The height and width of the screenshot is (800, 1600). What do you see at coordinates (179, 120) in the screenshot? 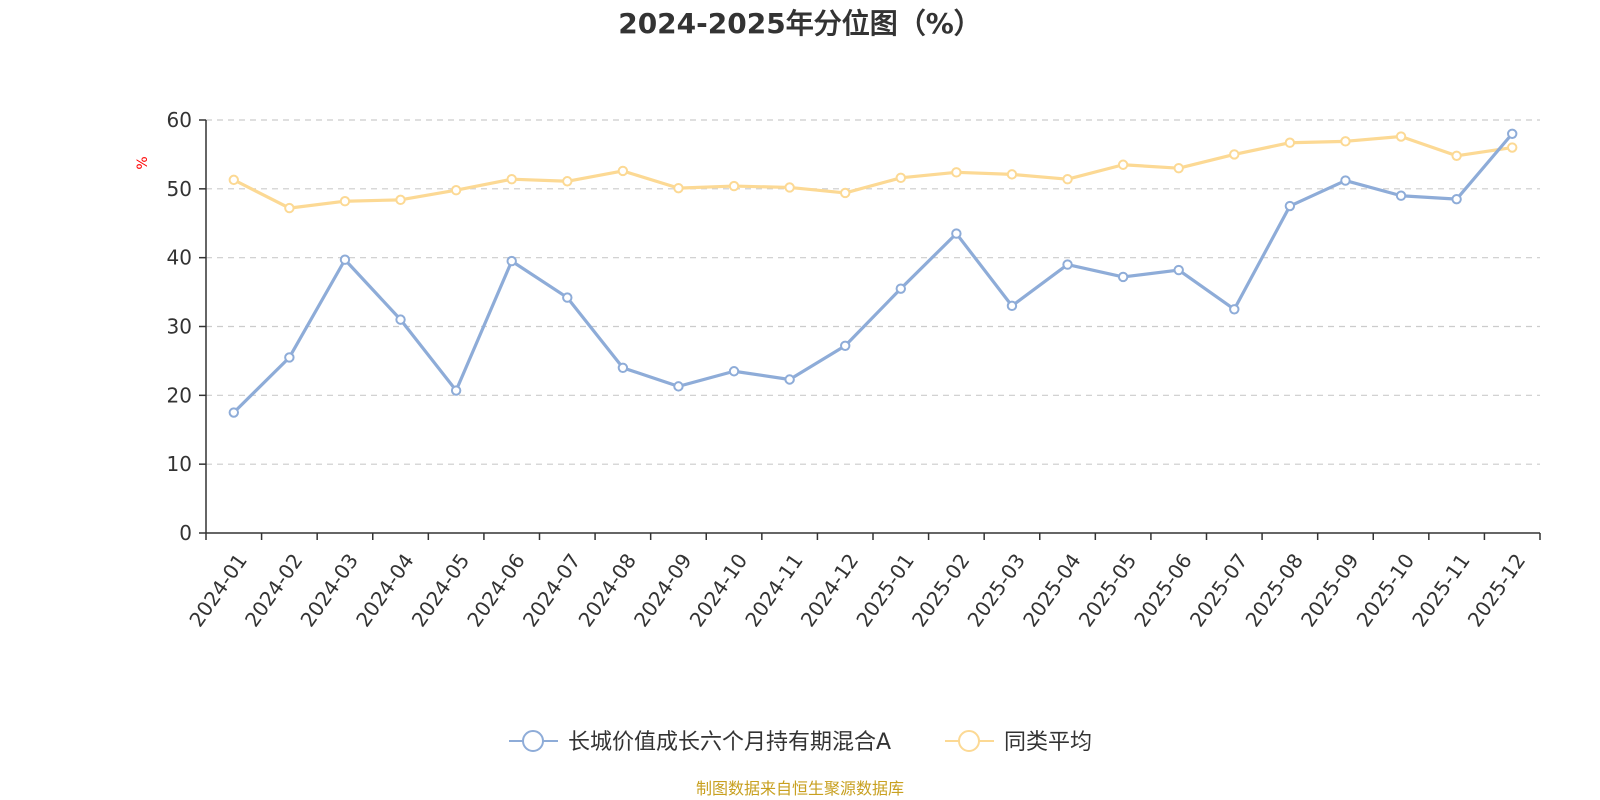
I see `y-tick-label-60: 60` at bounding box center [179, 120].